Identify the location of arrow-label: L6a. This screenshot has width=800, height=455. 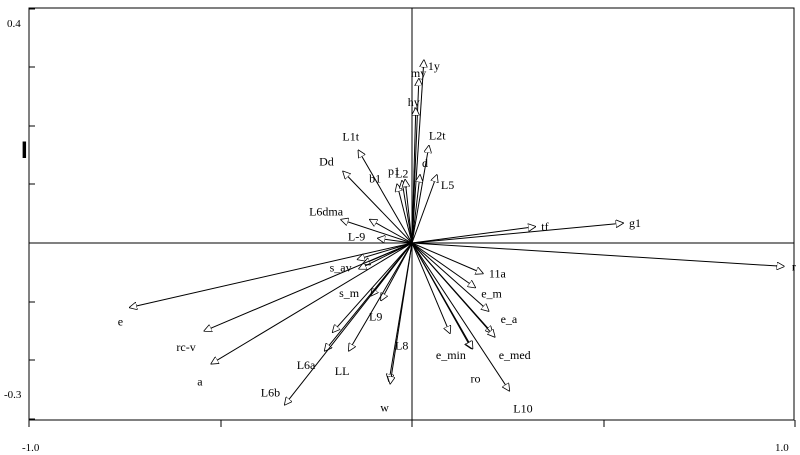
(306, 365).